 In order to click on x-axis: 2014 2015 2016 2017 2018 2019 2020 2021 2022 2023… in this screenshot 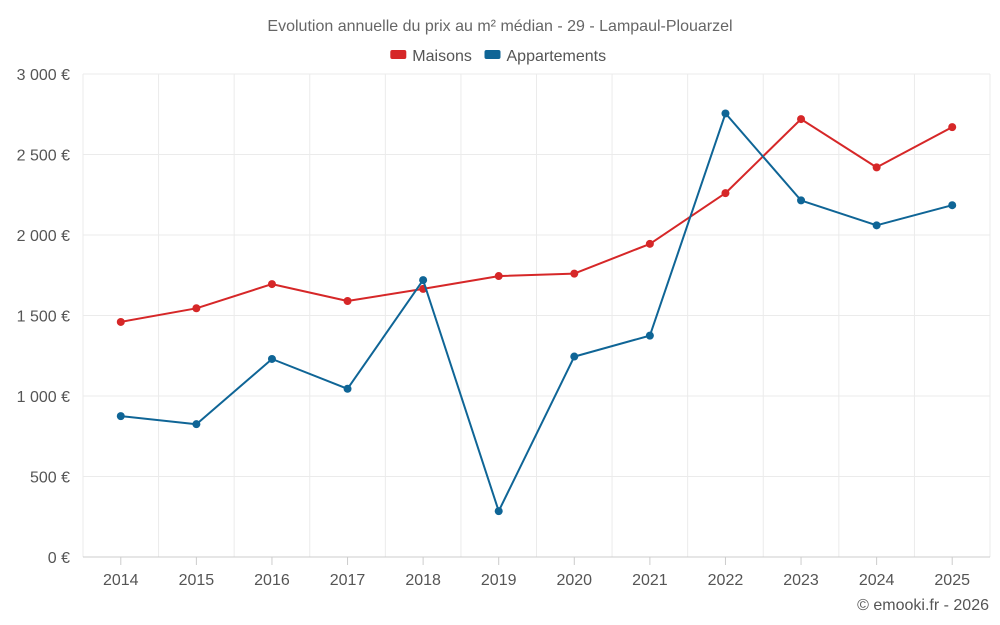, I will do `click(536, 573)`.